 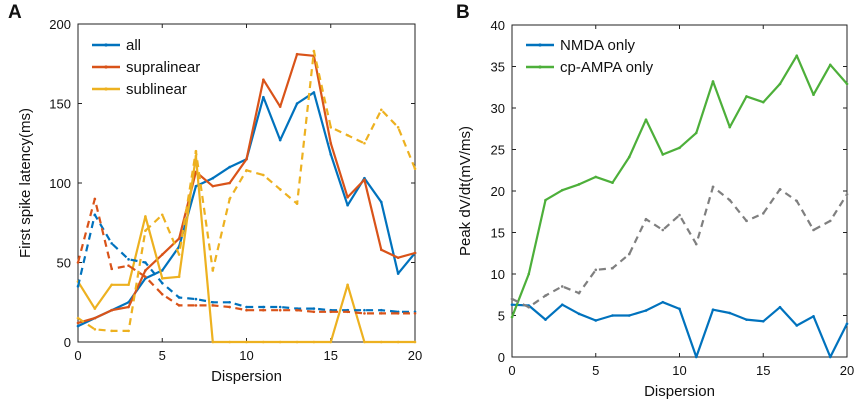 I want to click on legend-label: all, so click(x=133, y=45).